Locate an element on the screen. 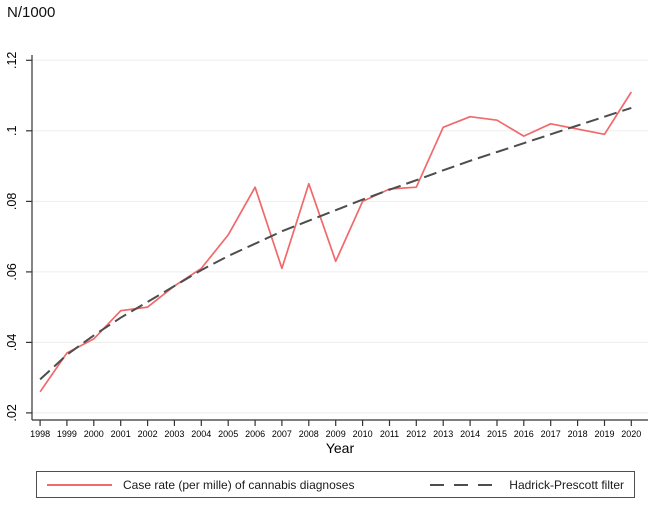  red-solid-line-swatch is located at coordinates (79, 484).